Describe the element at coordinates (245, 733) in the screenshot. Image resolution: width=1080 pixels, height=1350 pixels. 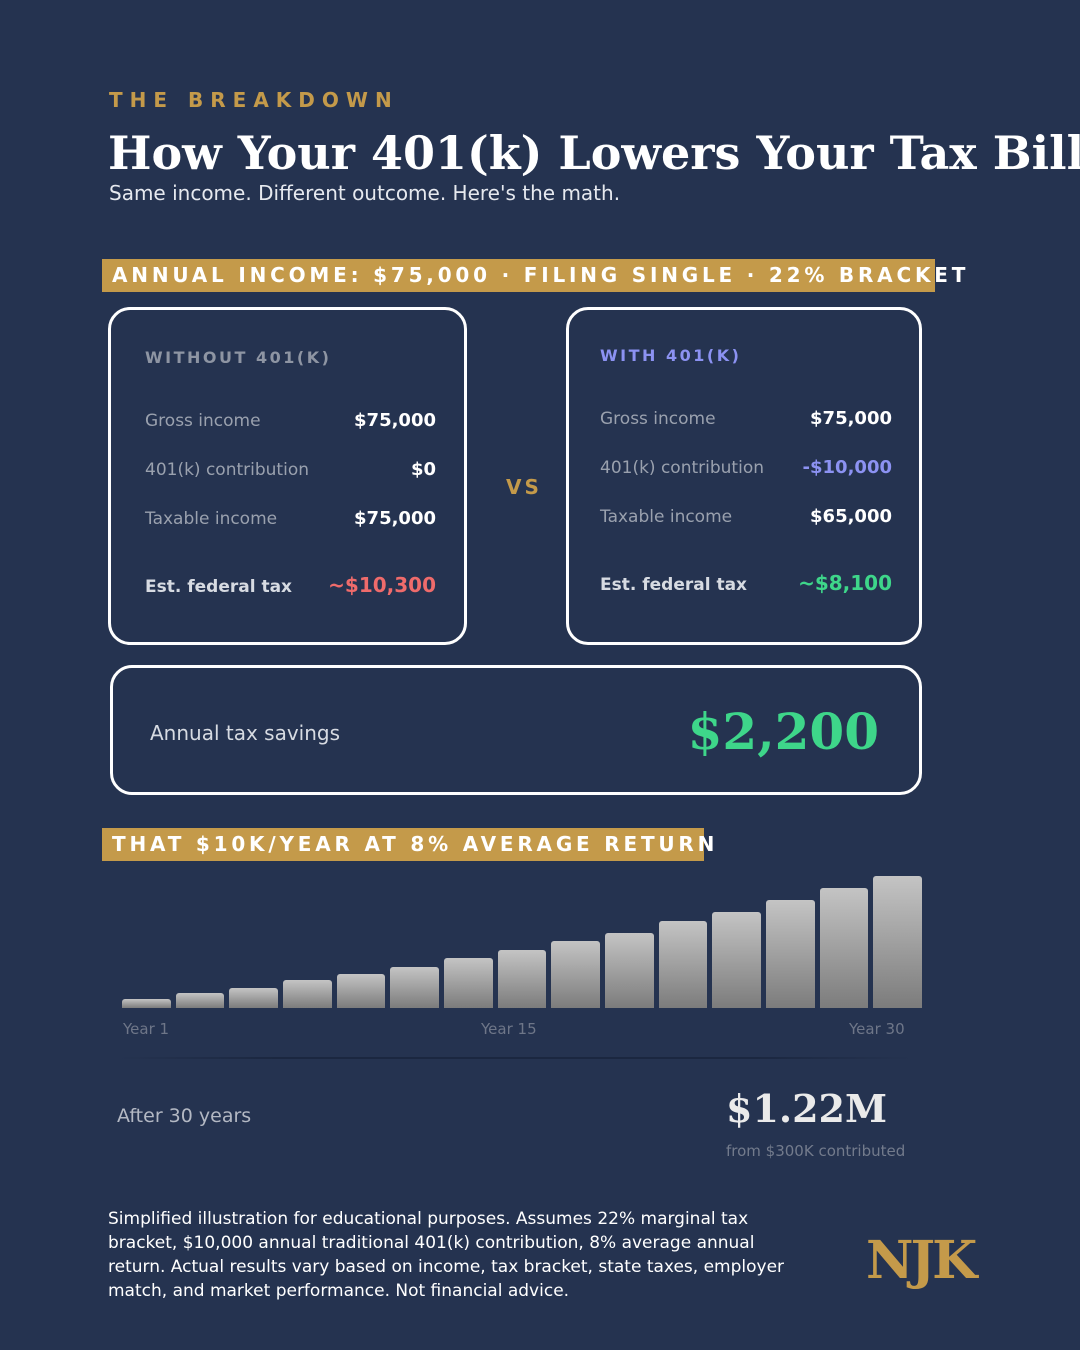
I see `savings-label: Annual tax savings` at that location.